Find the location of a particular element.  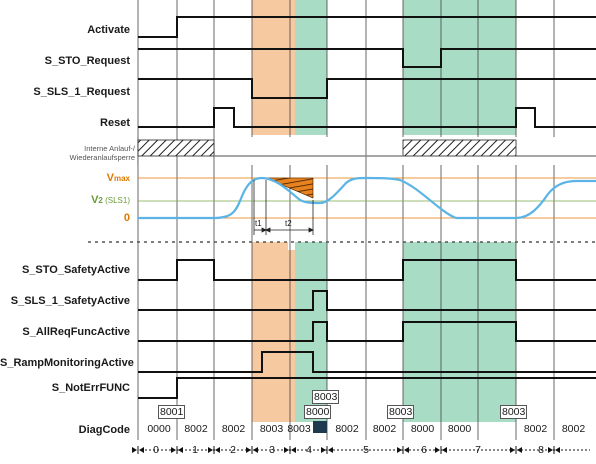

reset-trace is located at coordinates (367, 117).